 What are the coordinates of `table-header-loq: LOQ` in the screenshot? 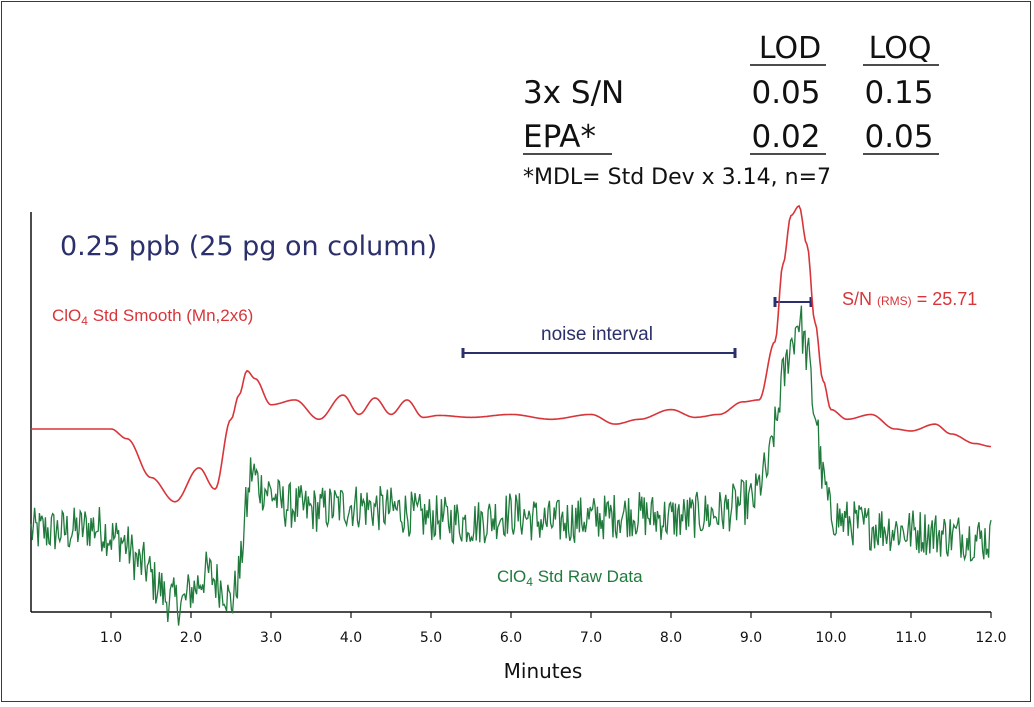 It's located at (900, 48).